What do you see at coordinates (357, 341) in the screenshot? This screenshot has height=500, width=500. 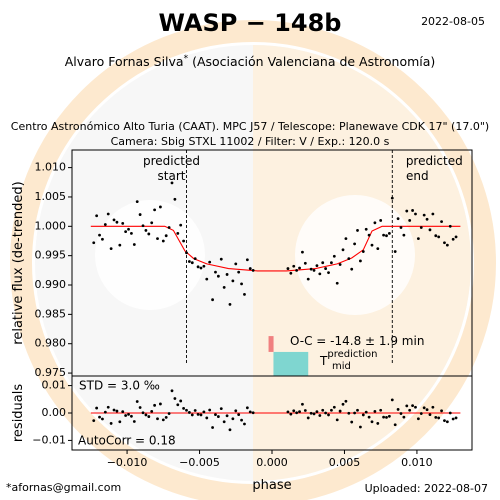 I see `oc-text: O-C = -14.8 ± 1.9 min` at bounding box center [357, 341].